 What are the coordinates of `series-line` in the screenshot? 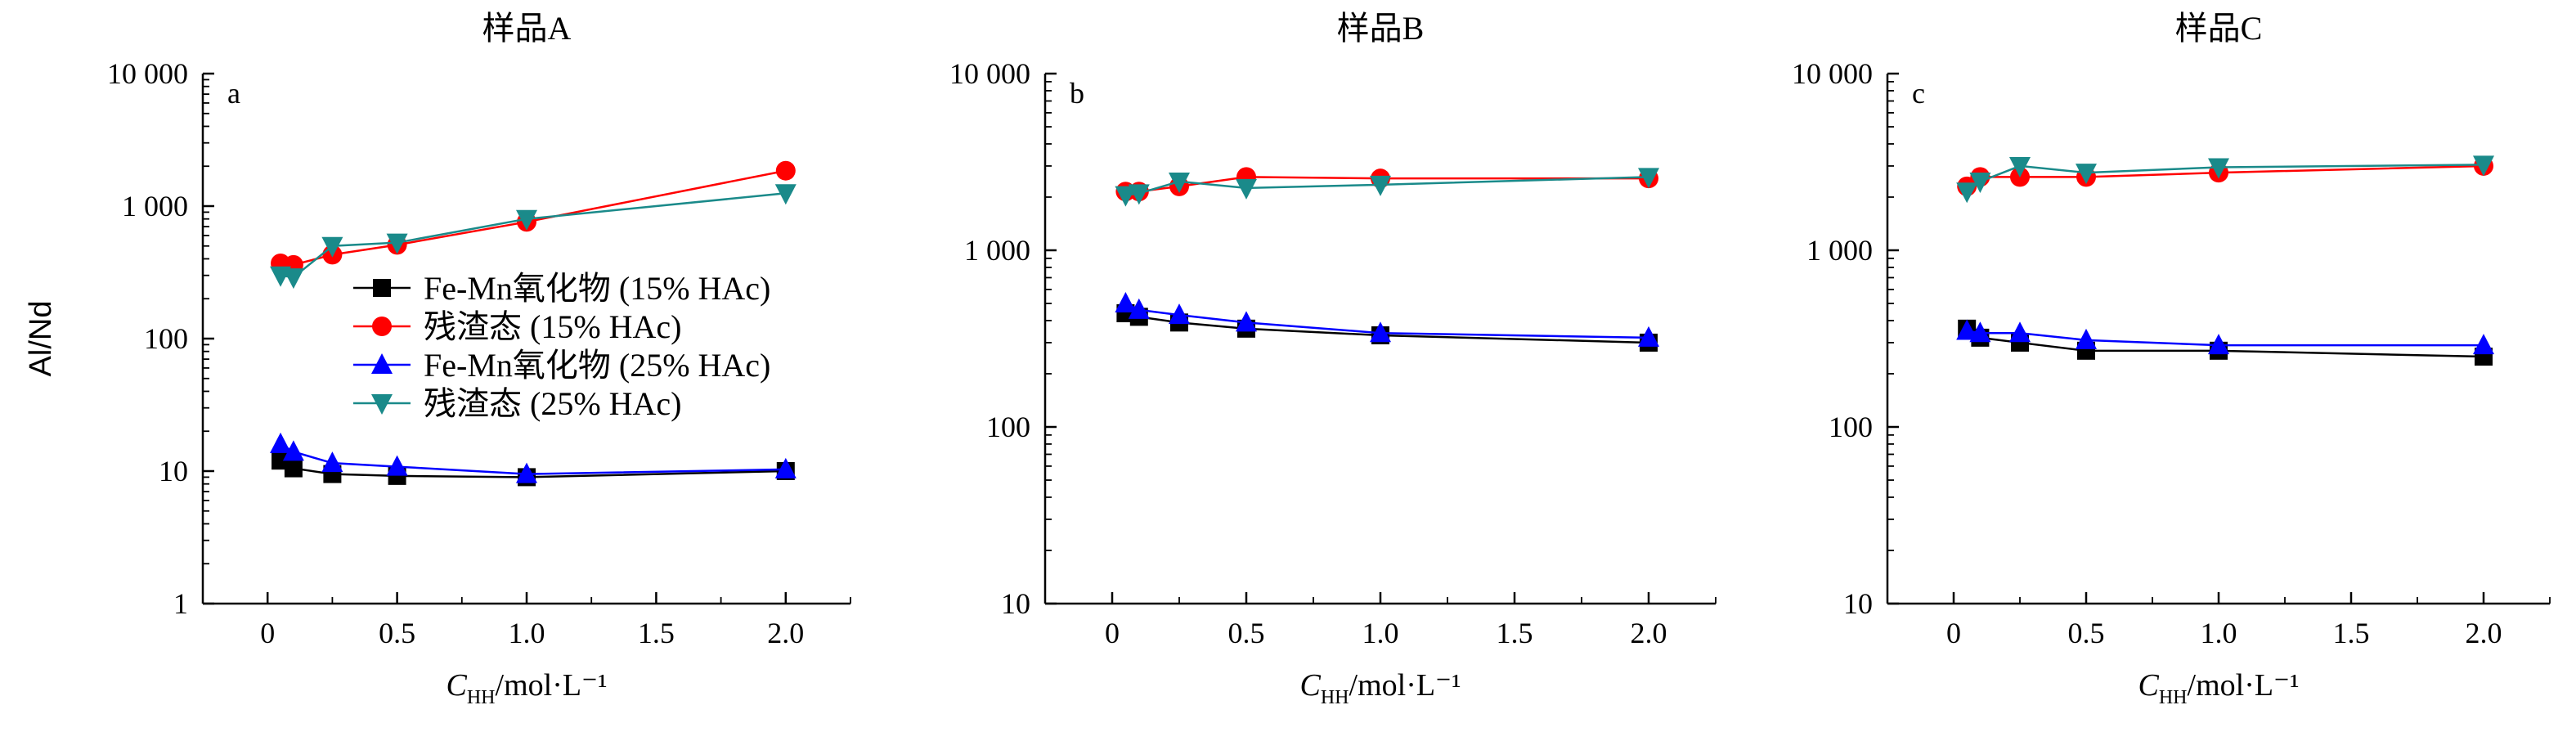 It's located at (1387, 320).